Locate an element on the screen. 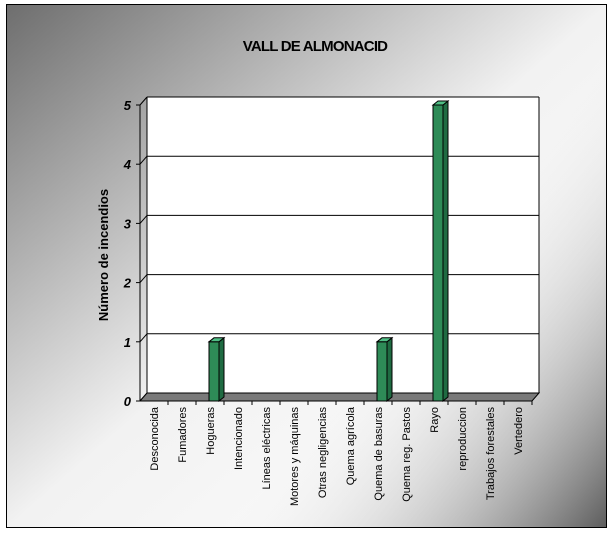  y-tick-label: 2 is located at coordinates (127, 283).